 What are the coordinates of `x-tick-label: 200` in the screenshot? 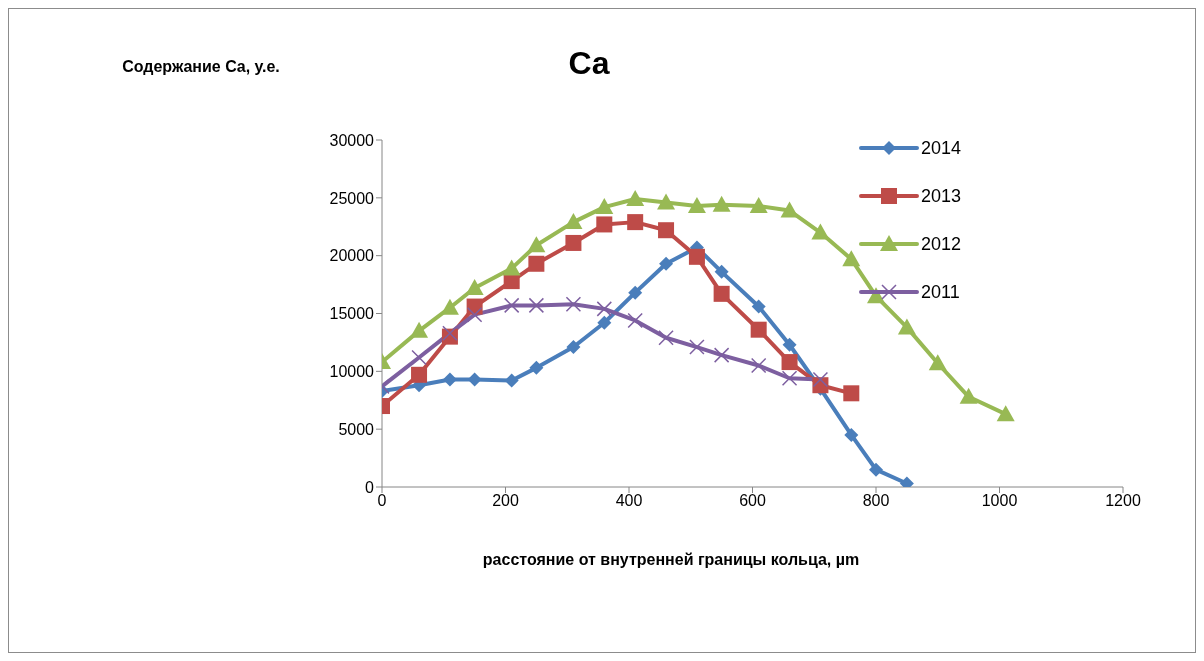 It's located at (505, 501).